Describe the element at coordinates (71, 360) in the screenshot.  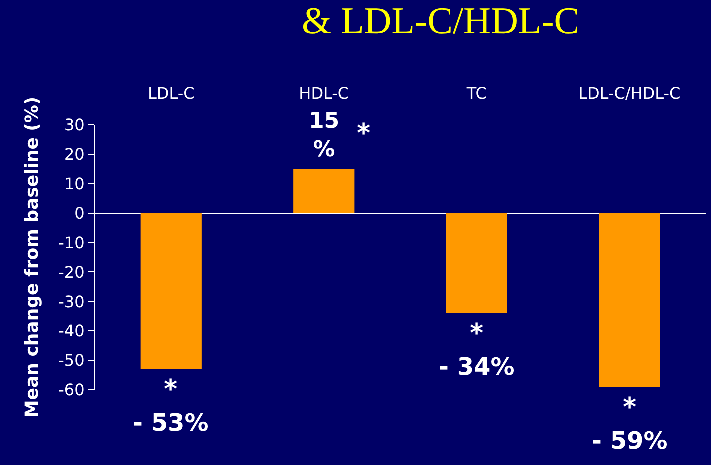
I see `y-tick-label: -50` at that location.